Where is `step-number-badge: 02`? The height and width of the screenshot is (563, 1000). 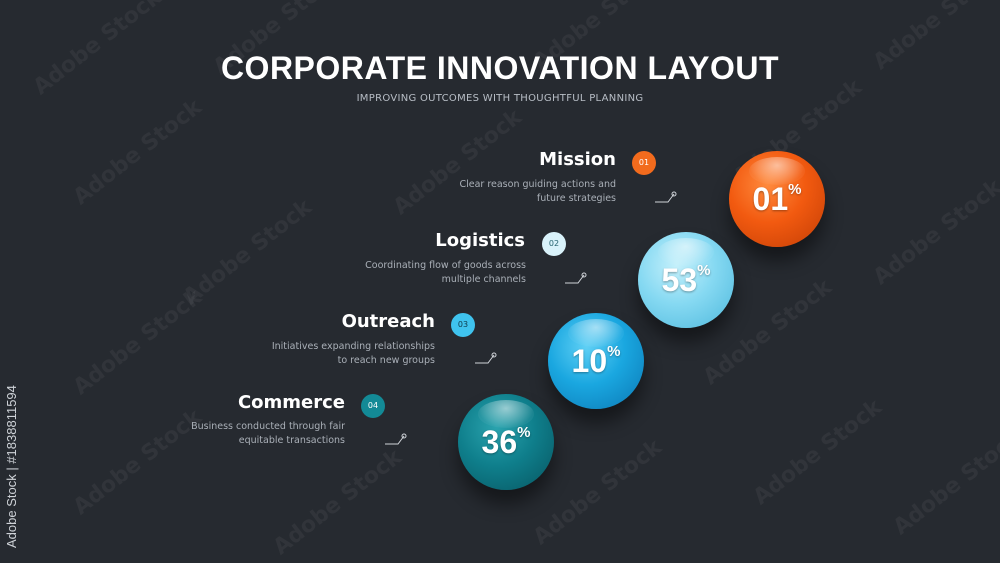
step-number-badge: 02 is located at coordinates (554, 244).